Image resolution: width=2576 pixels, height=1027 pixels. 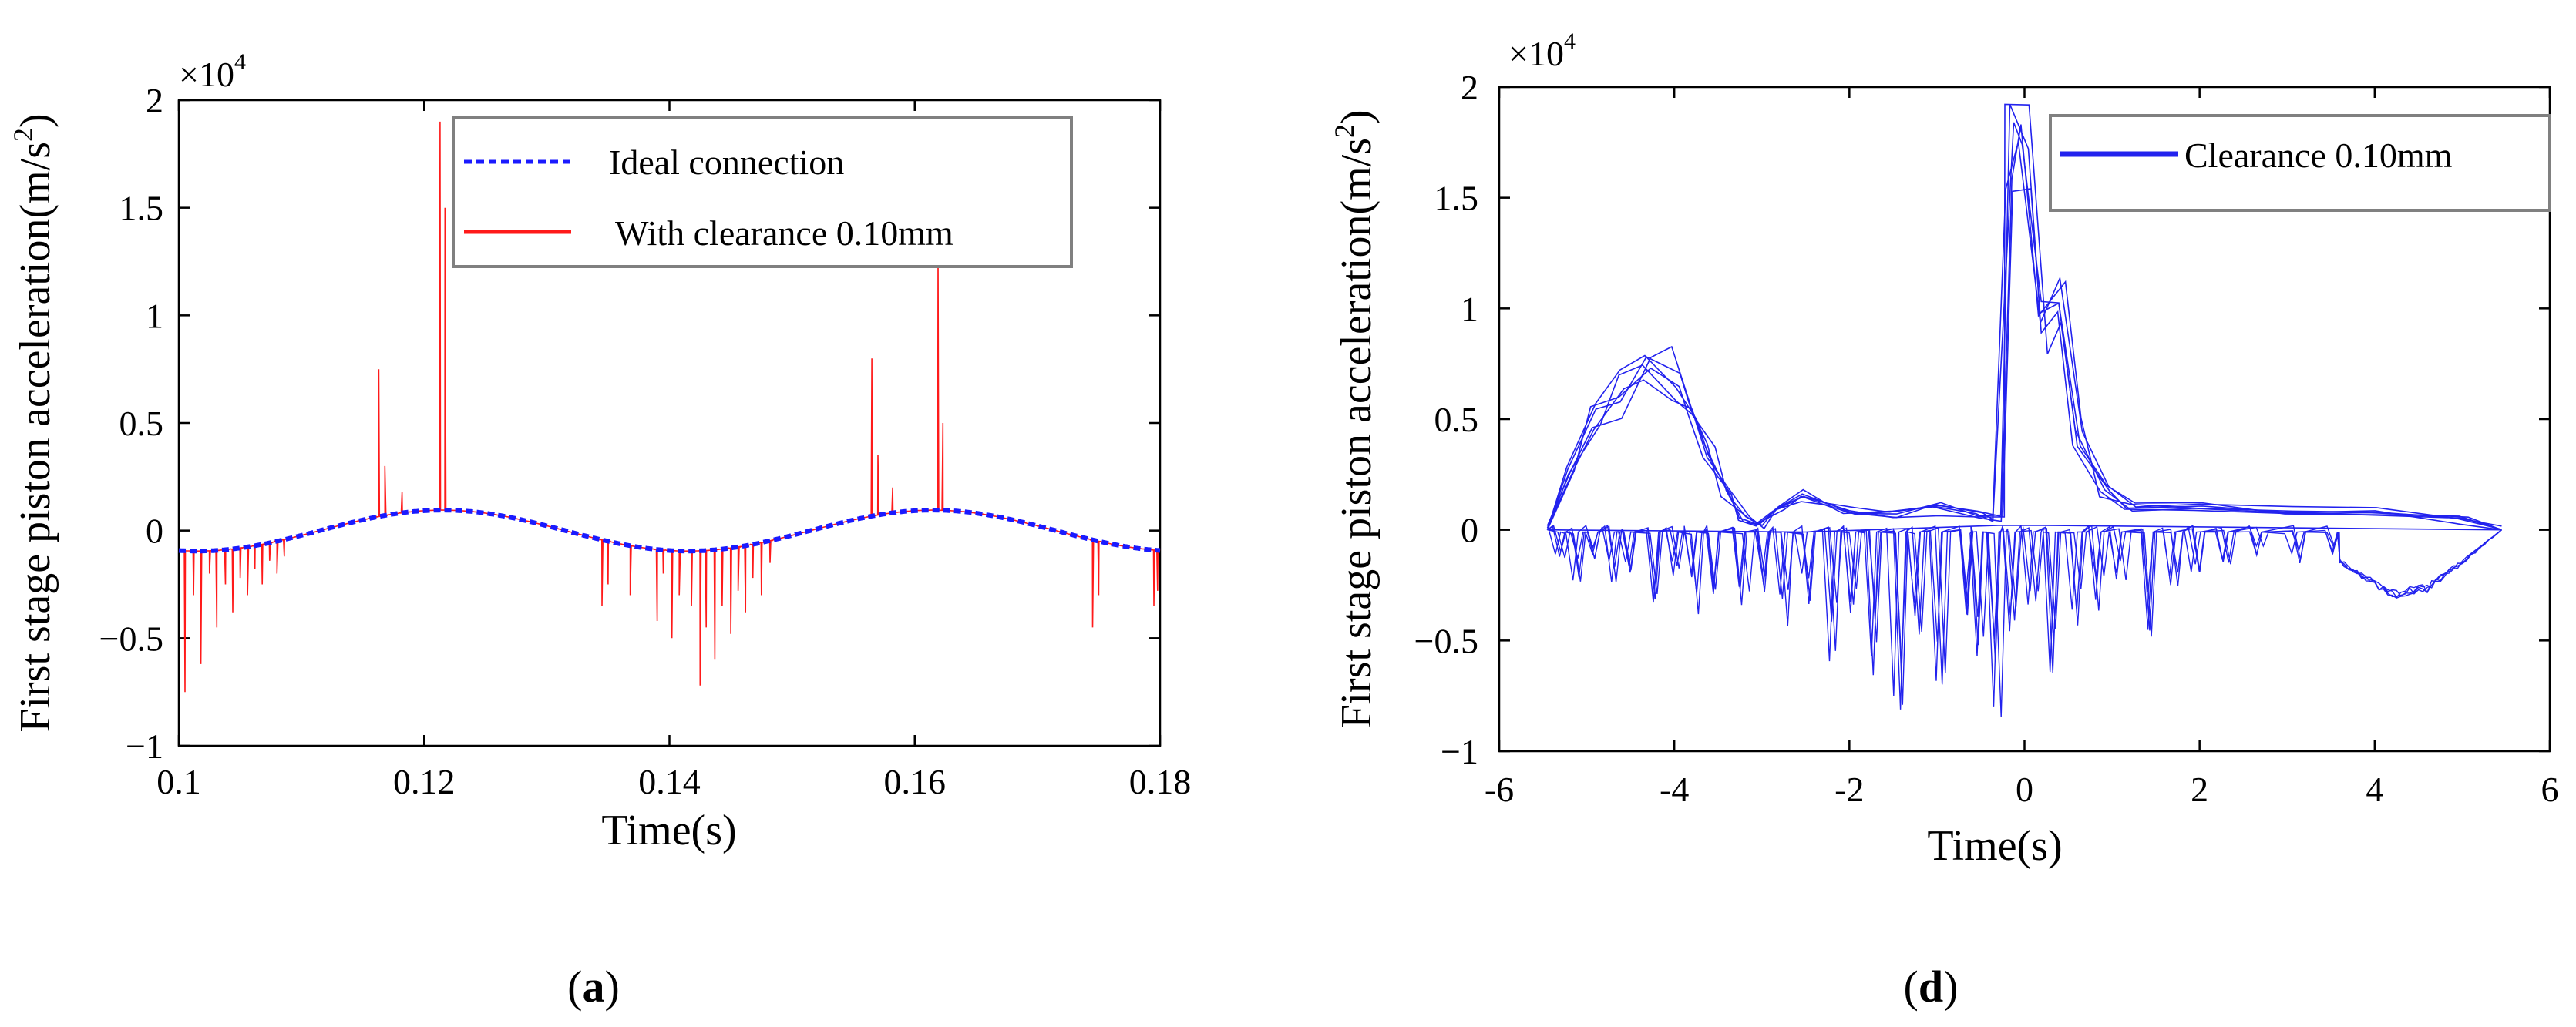 What do you see at coordinates (2024, 529) in the screenshot?
I see `series-trace-clearance-baseline` at bounding box center [2024, 529].